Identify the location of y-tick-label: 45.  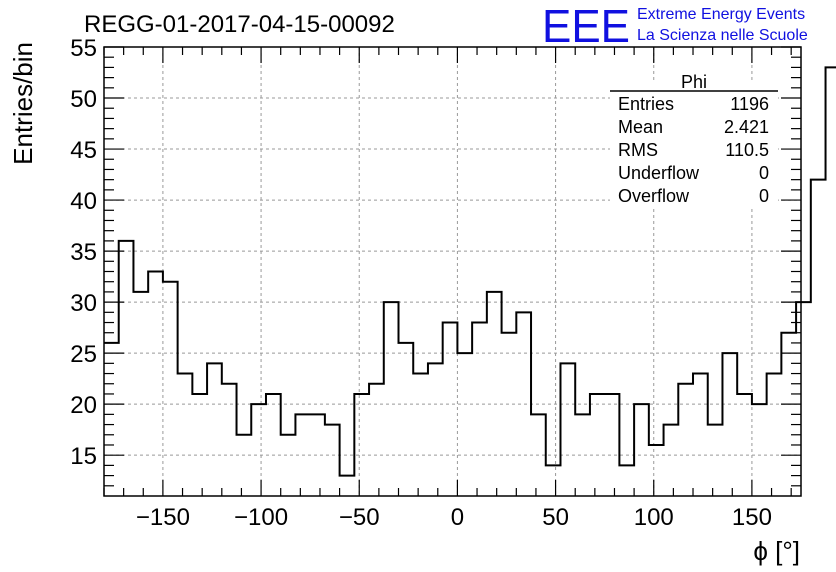
(83, 150).